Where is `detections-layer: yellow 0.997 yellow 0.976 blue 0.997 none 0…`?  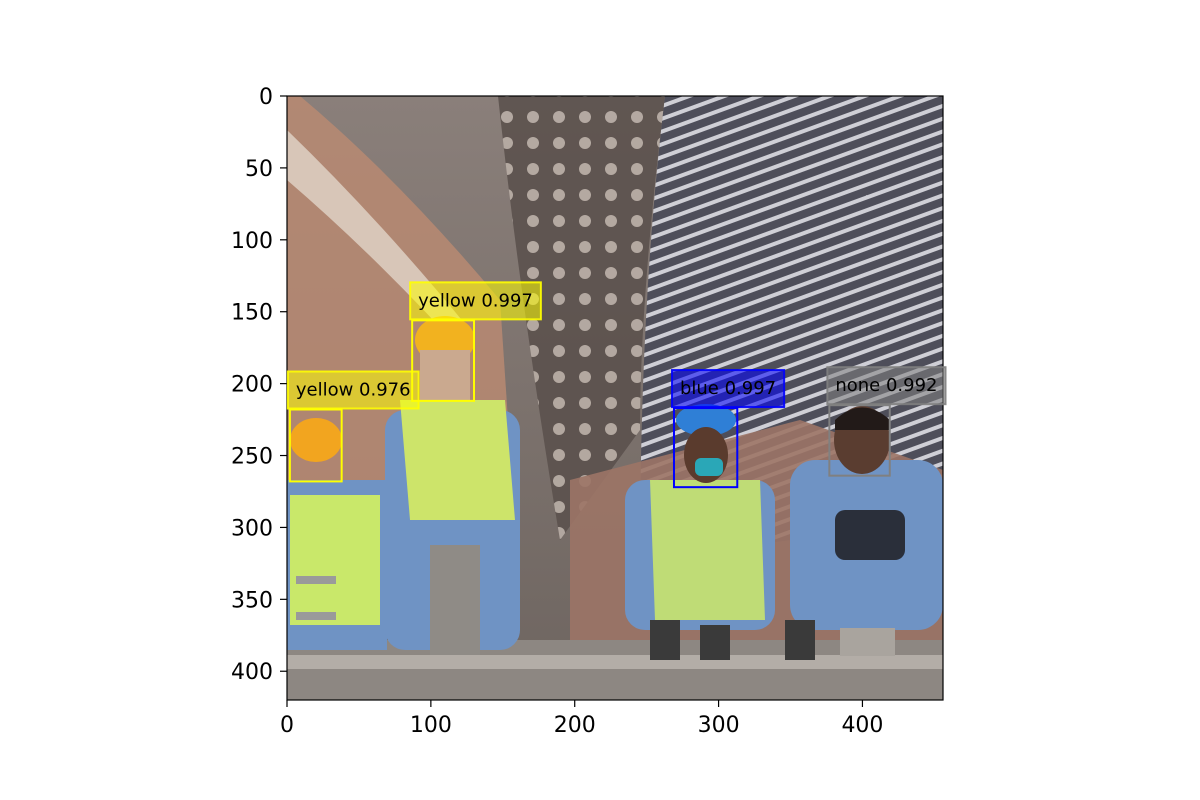
detections-layer: yellow 0.997 yellow 0.976 blue 0.997 none 0… is located at coordinates (616, 385).